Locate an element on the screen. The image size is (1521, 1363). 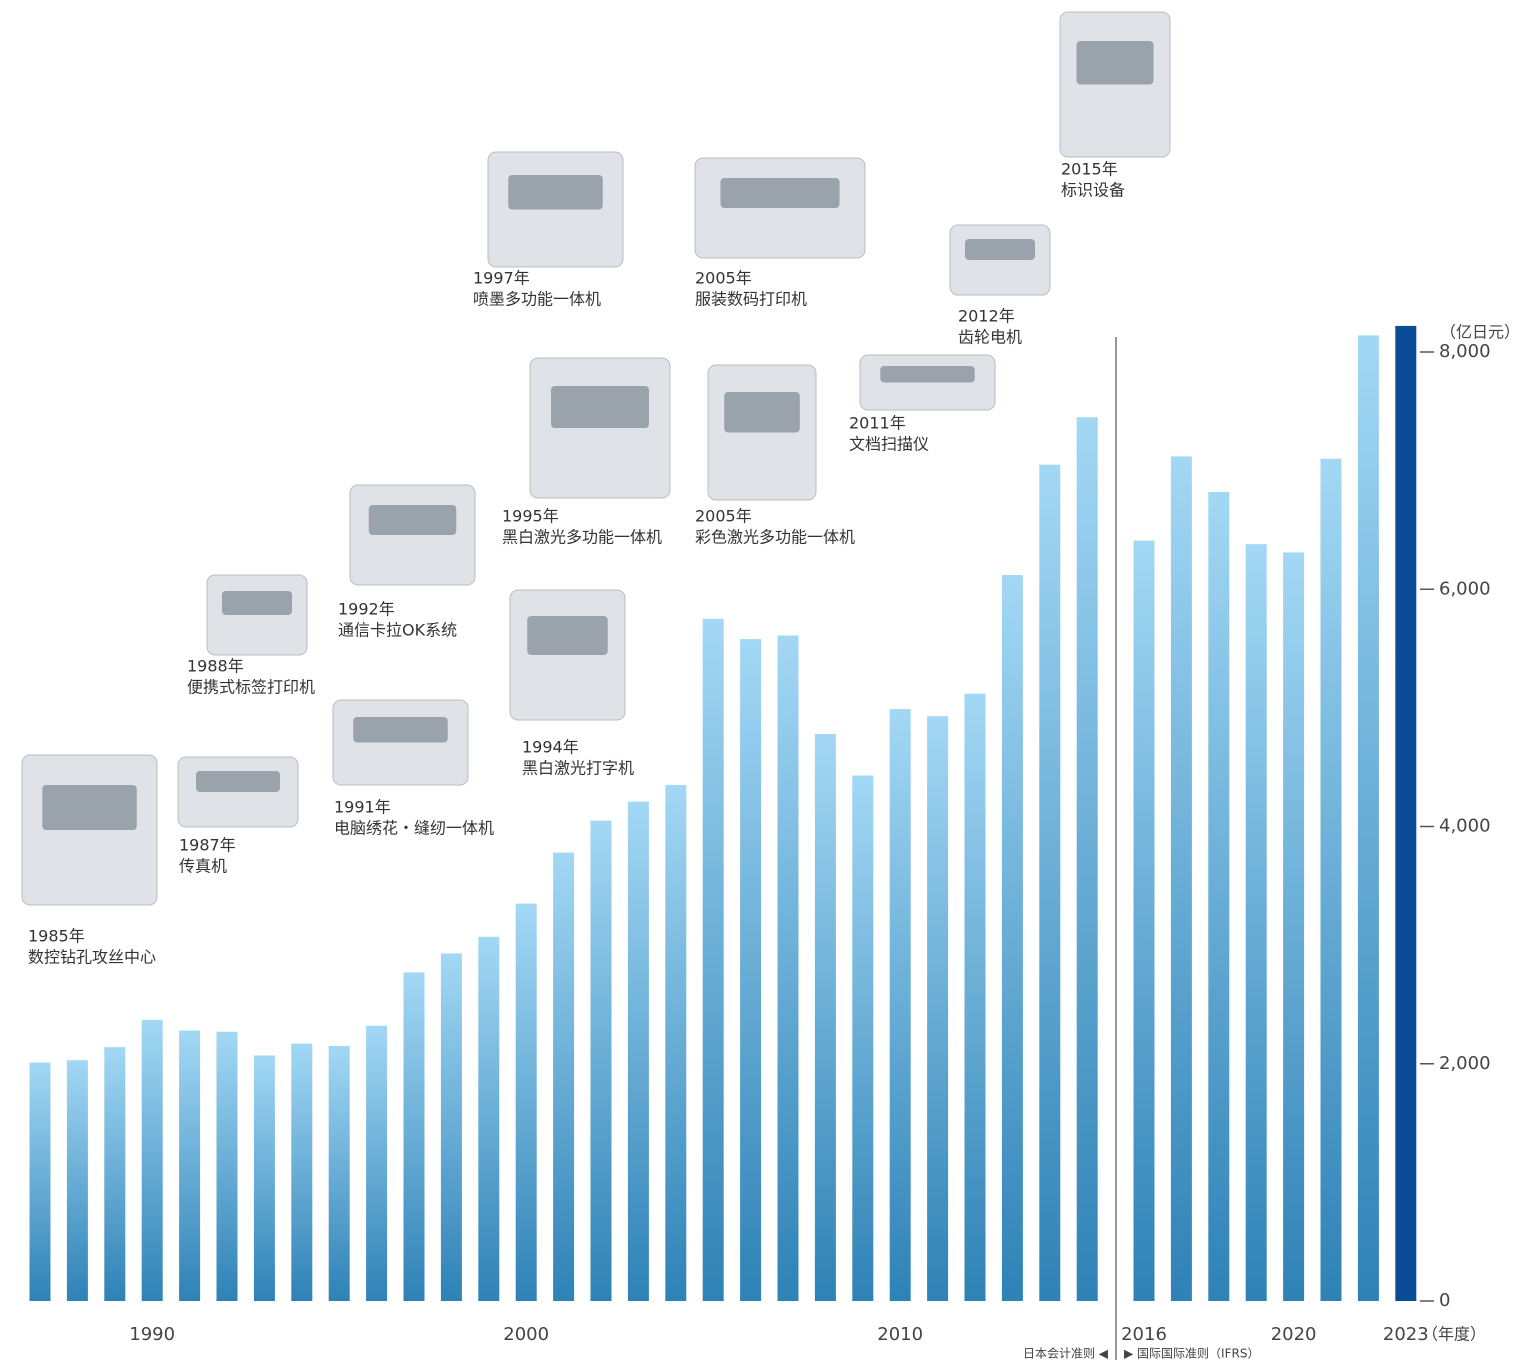
x-tick-label: 1990 is located at coordinates (152, 1334).